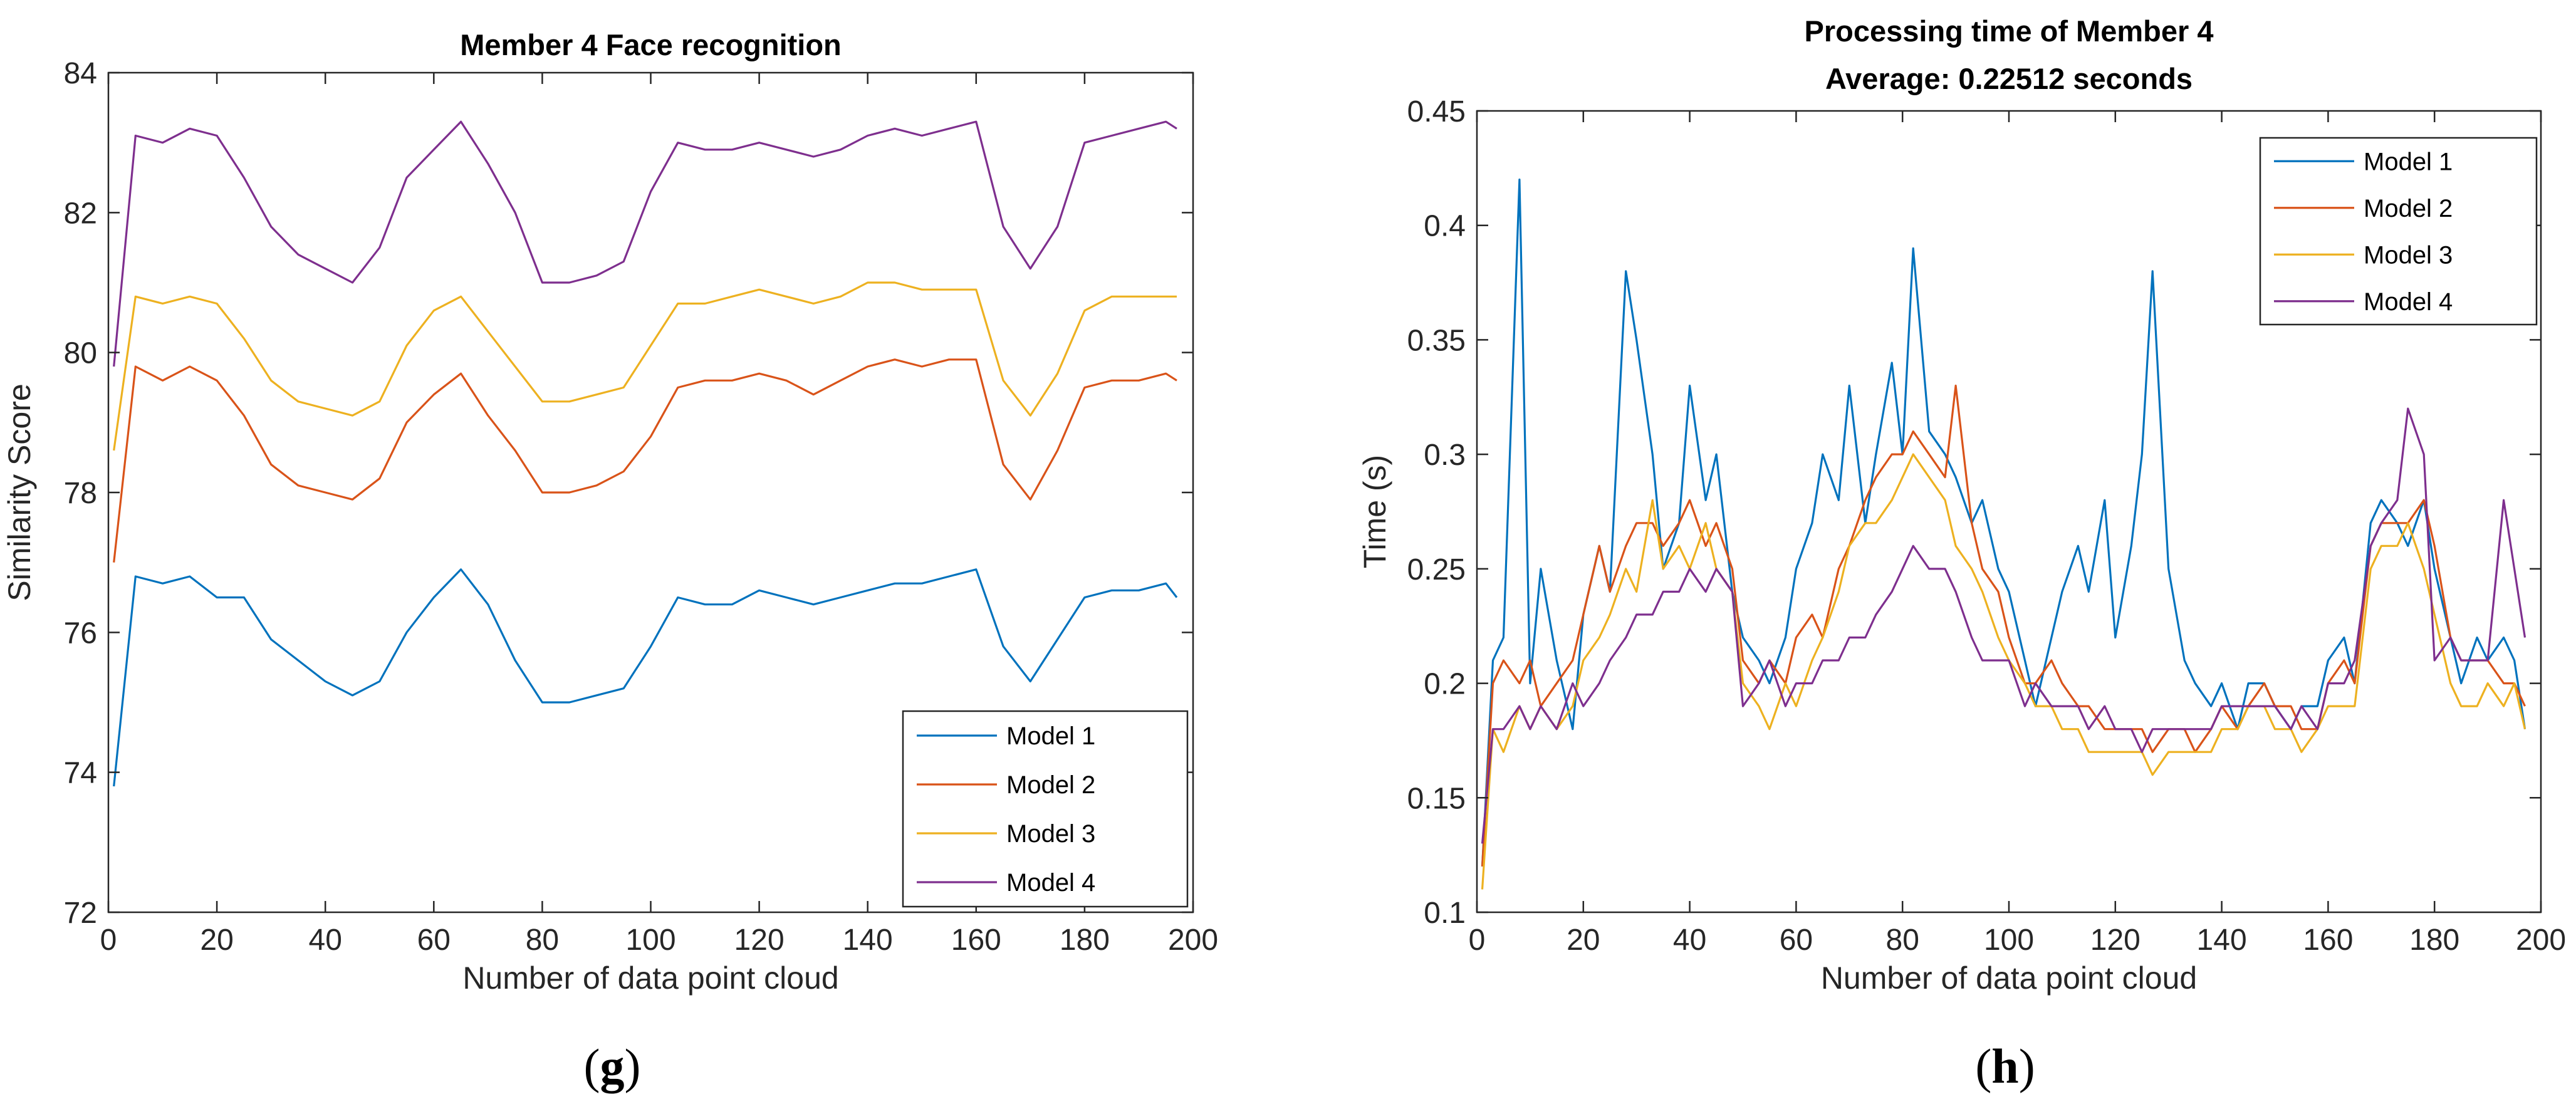 This screenshot has height=1109, width=2576. Describe the element at coordinates (1436, 798) in the screenshot. I see `y-tick-label: 0.15` at that location.